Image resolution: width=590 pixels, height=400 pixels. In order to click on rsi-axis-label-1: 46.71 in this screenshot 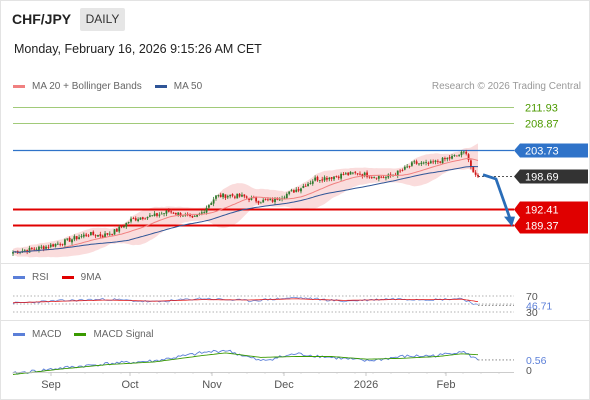, I will do `click(539, 306)`.